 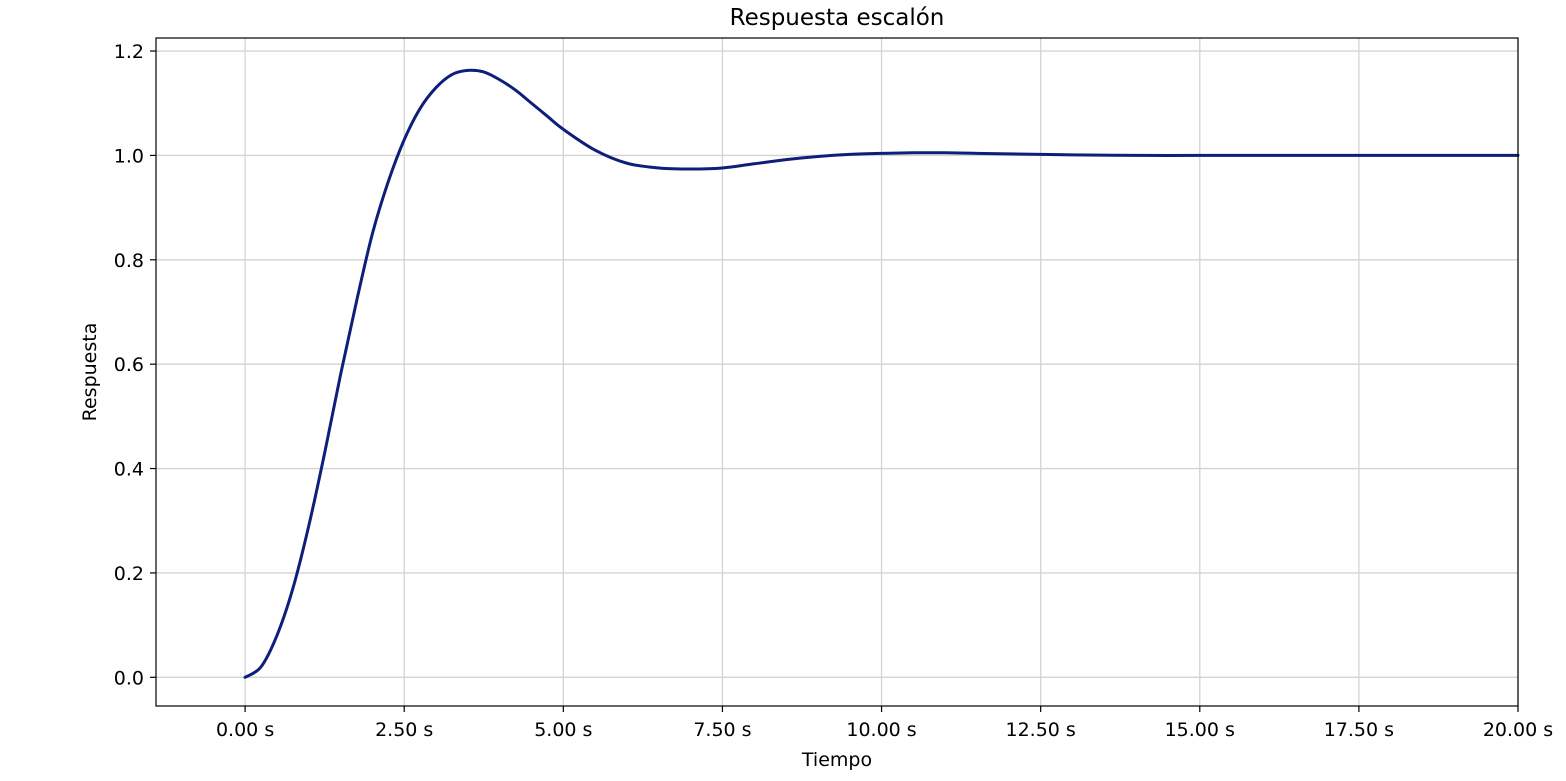 I want to click on y-axis-label: Respuesta, so click(x=90, y=372).